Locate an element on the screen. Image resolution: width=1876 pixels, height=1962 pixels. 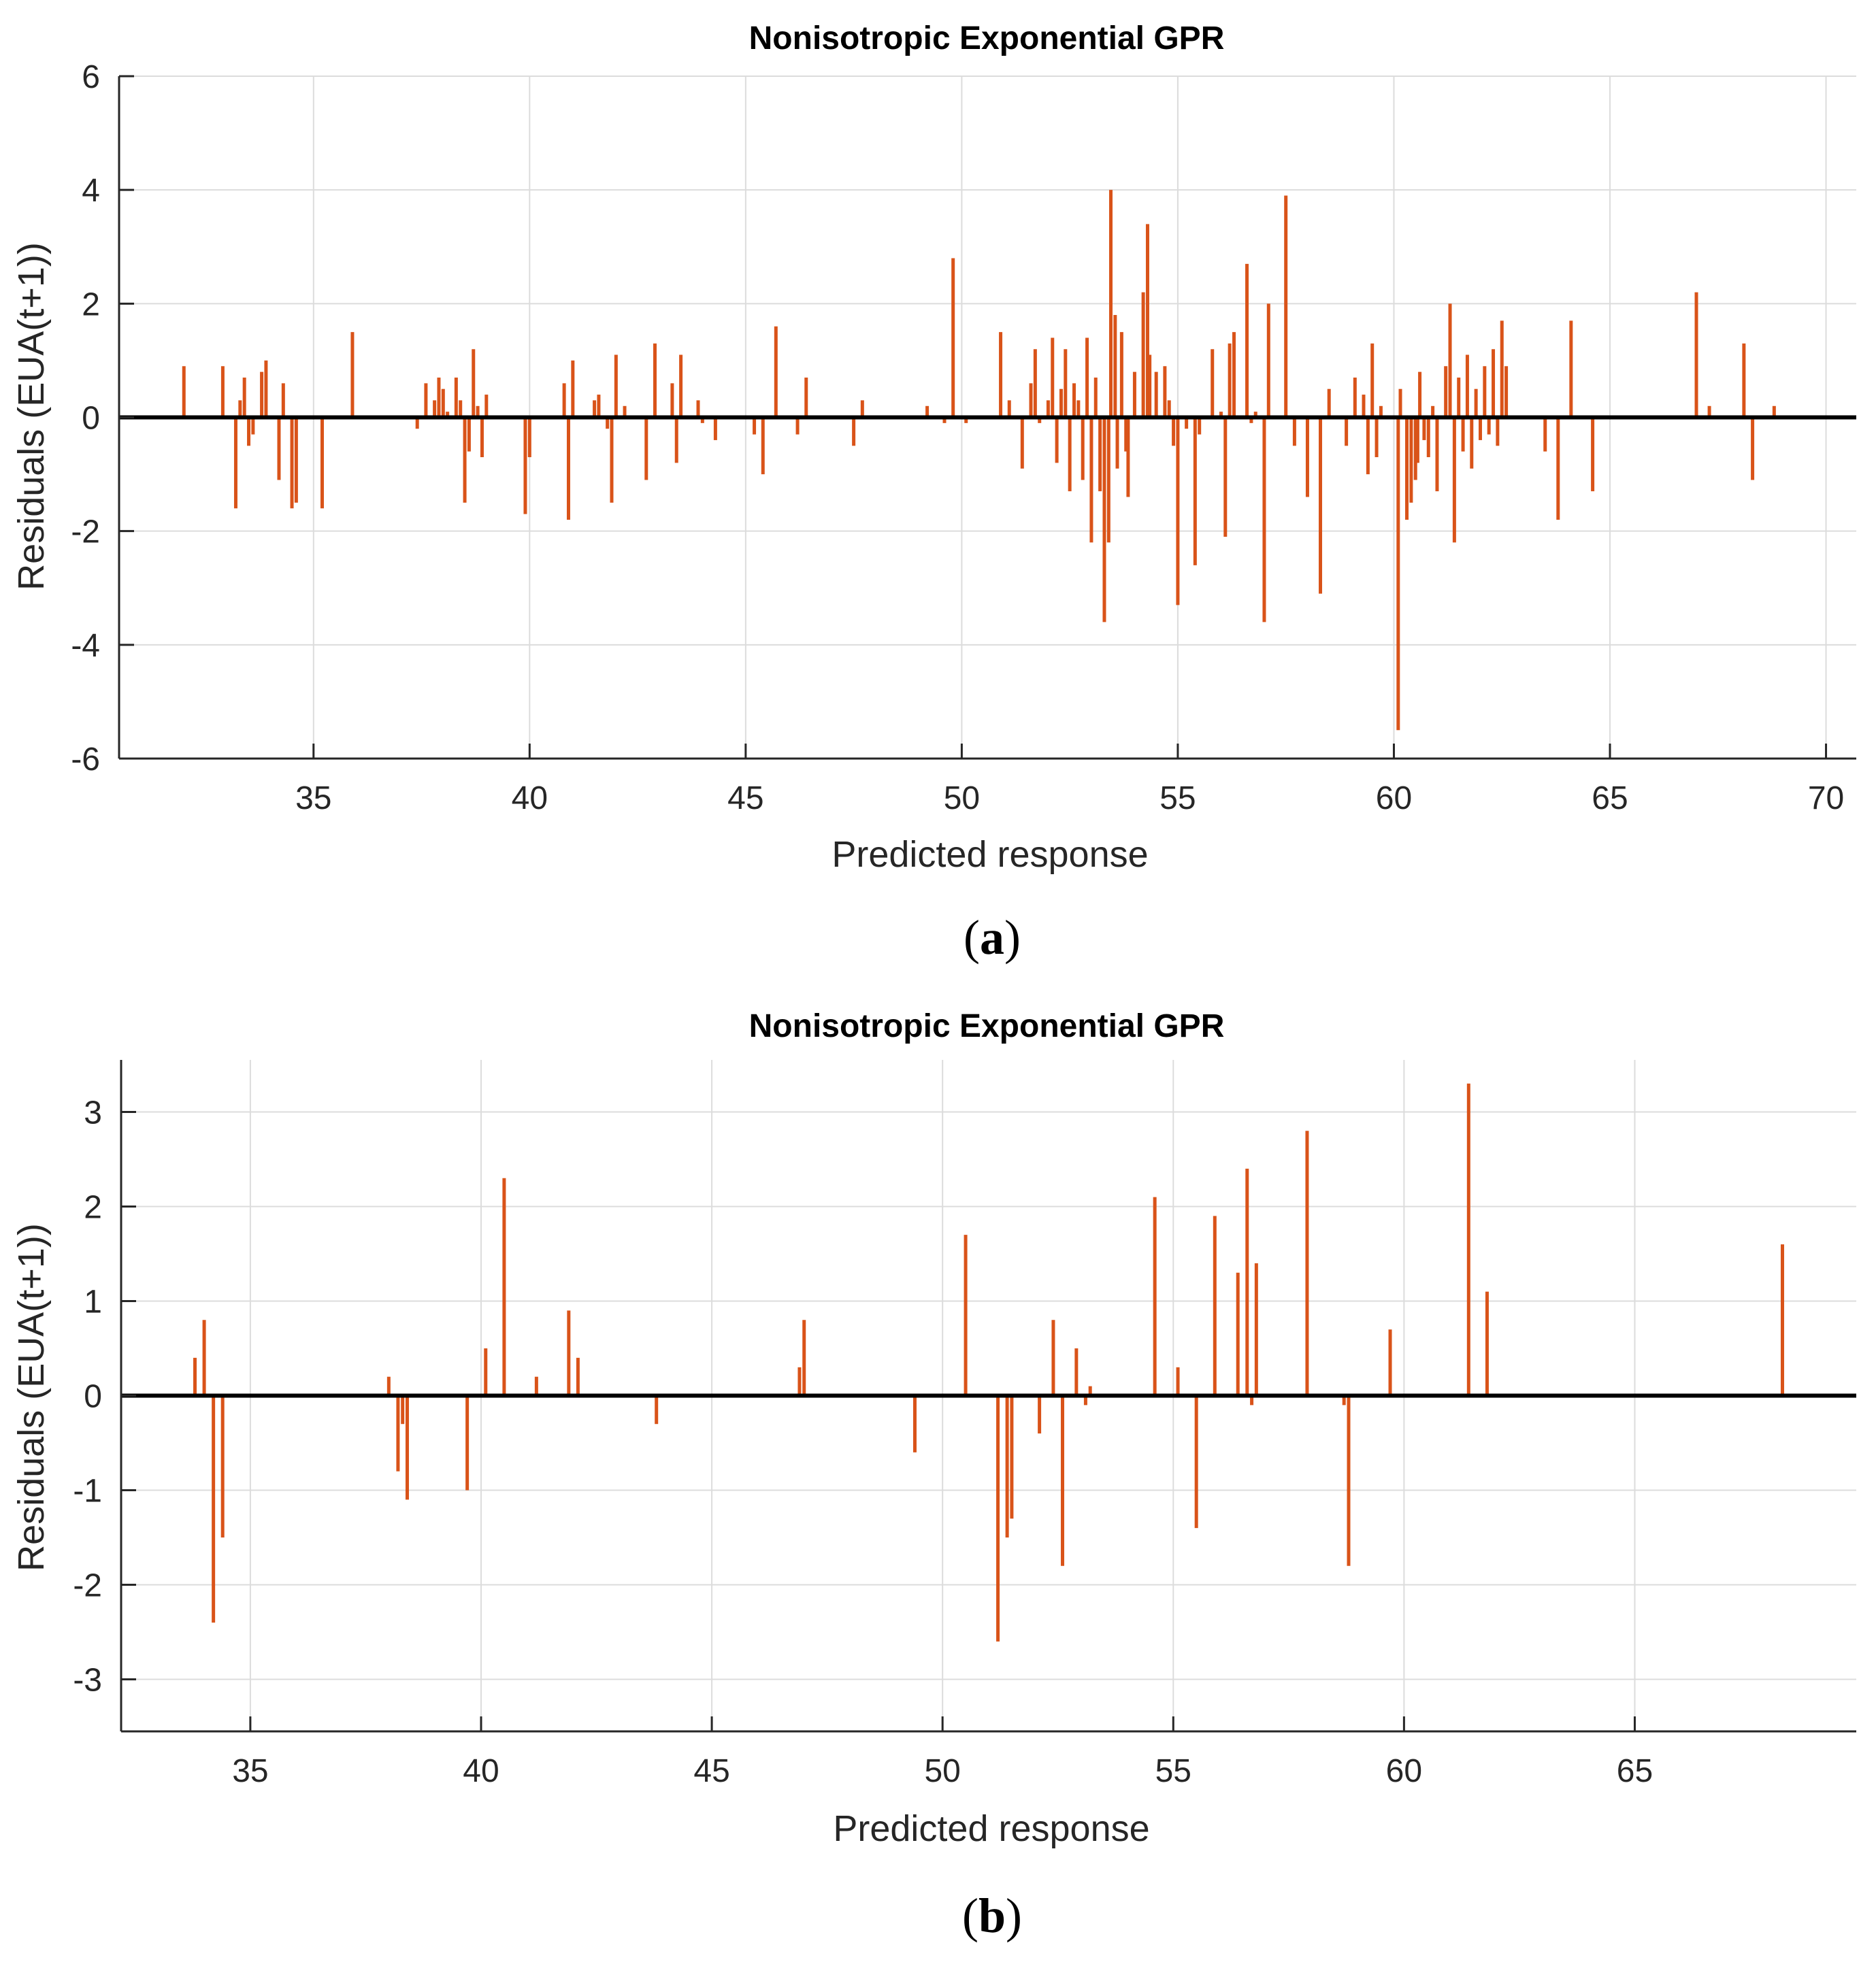
y-tick-label: 6 is located at coordinates (91, 77).